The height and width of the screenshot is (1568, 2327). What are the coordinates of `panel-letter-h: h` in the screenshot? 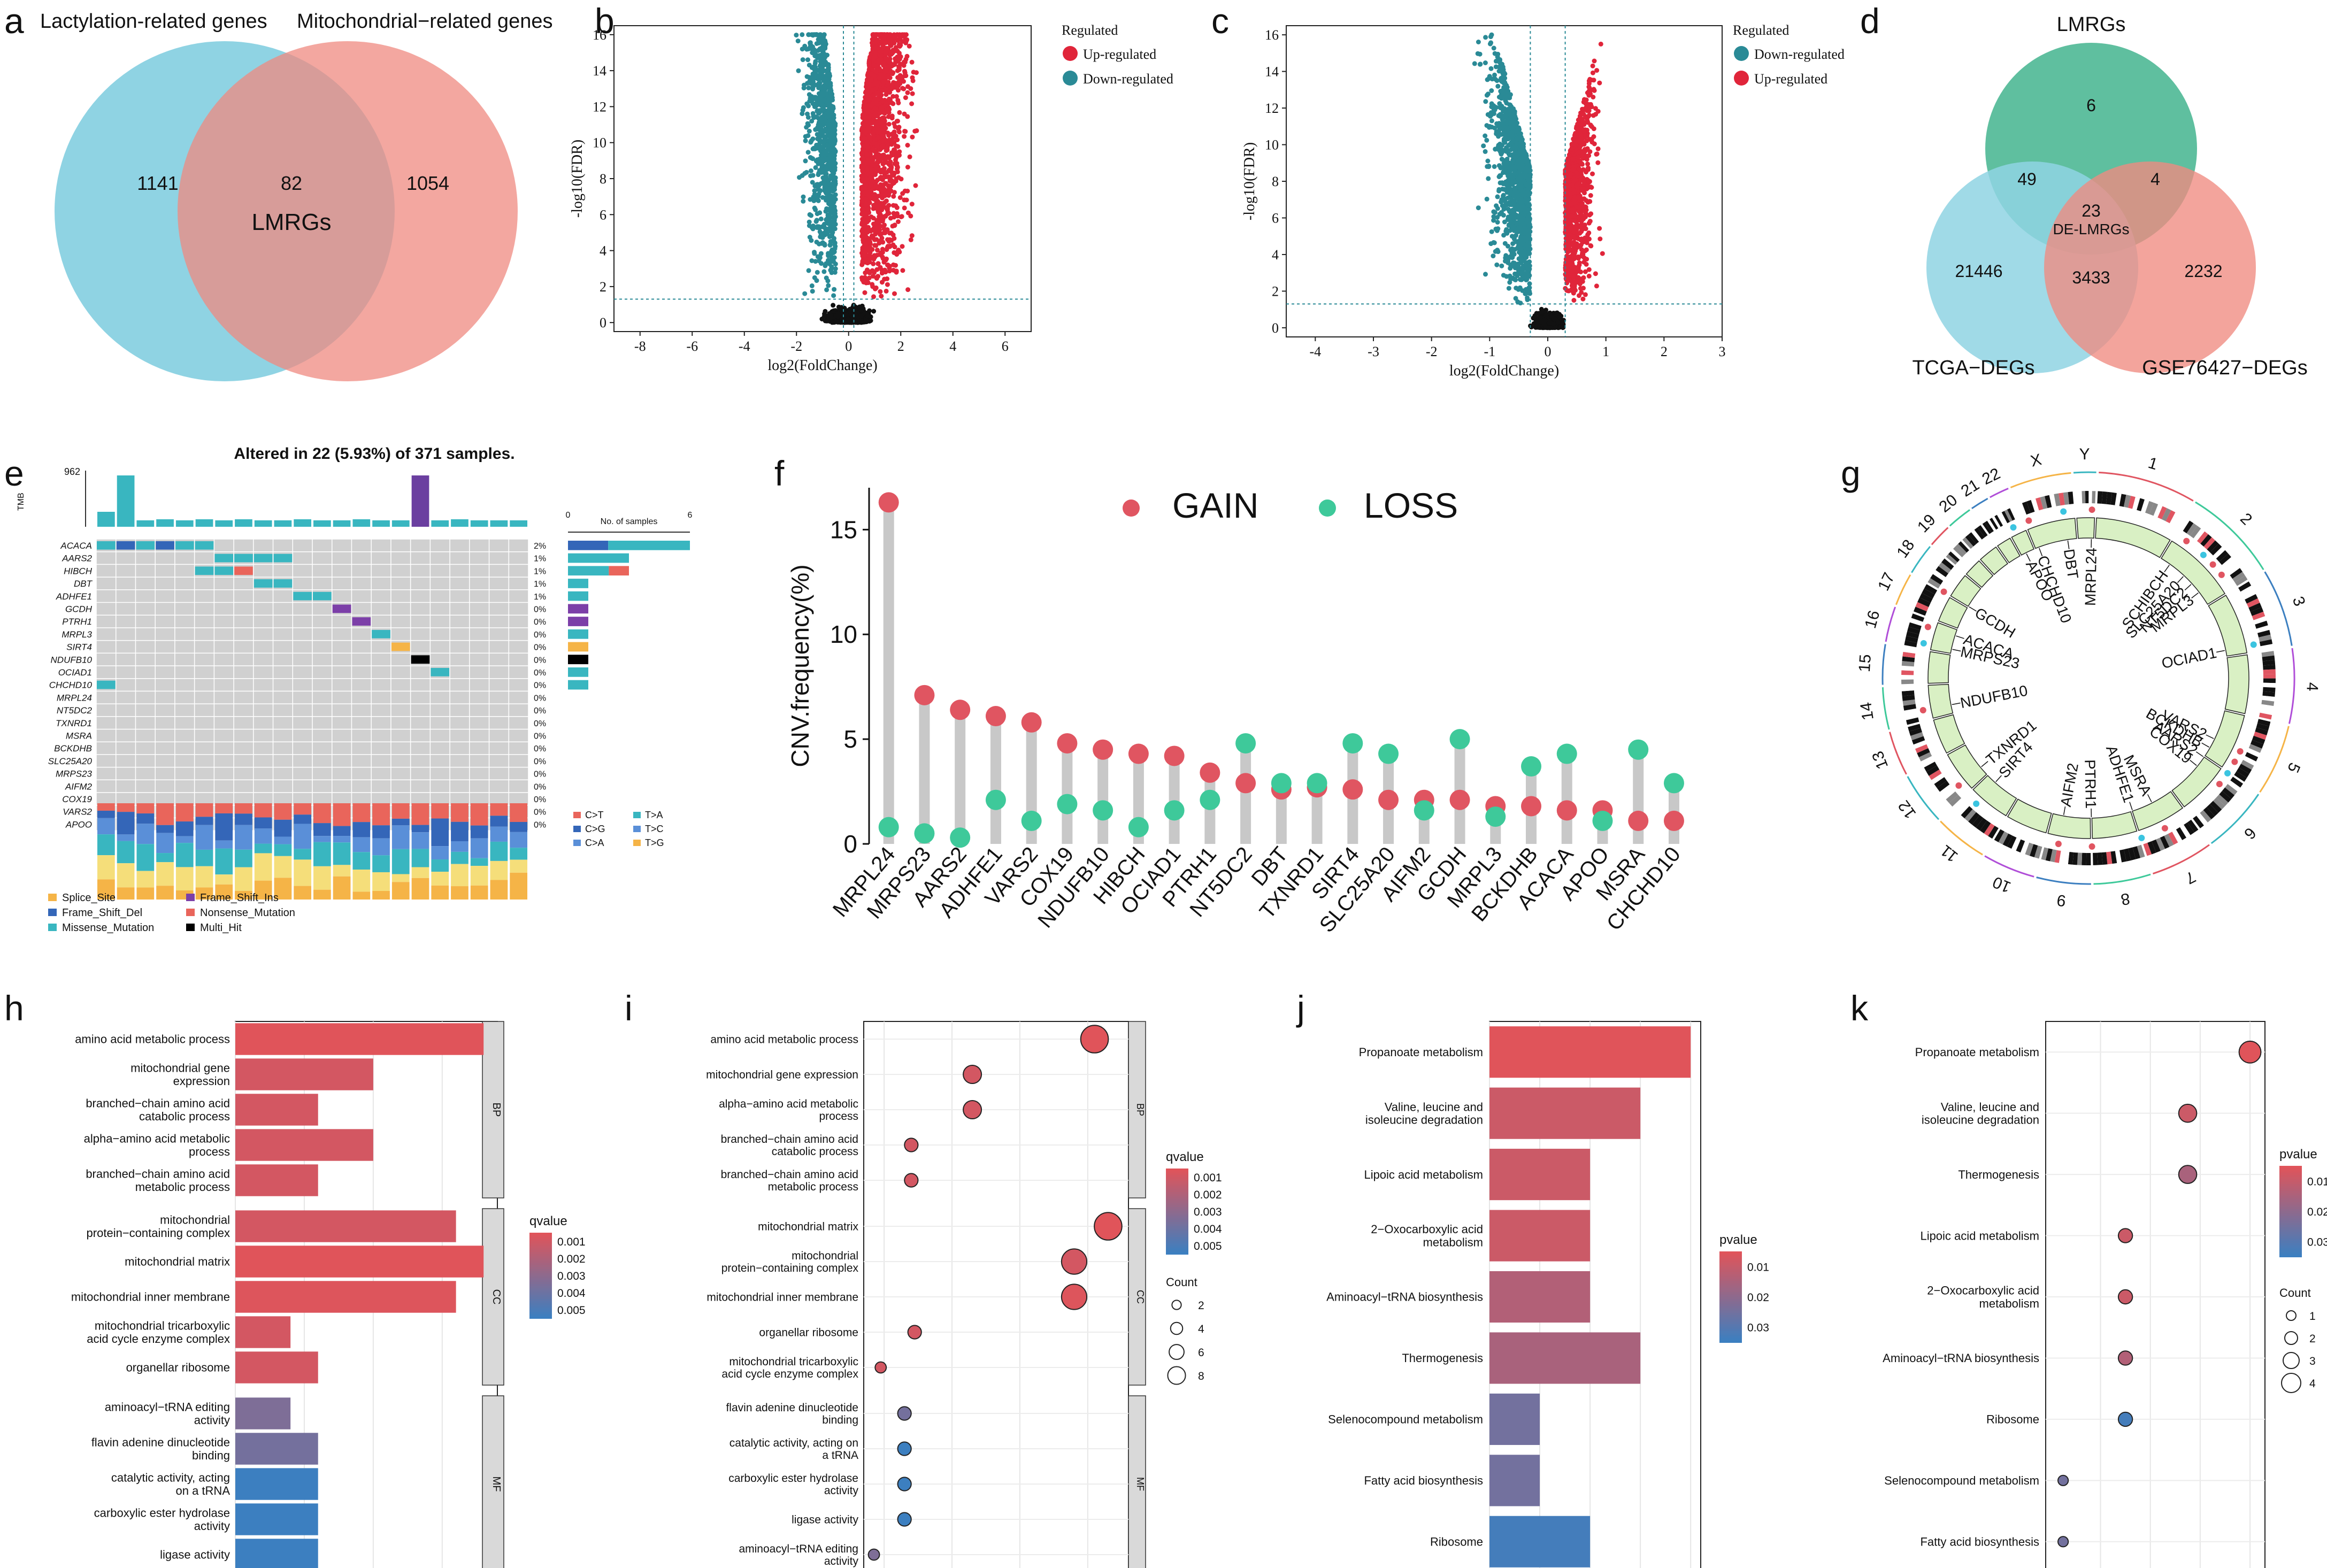 It's located at (14, 1008).